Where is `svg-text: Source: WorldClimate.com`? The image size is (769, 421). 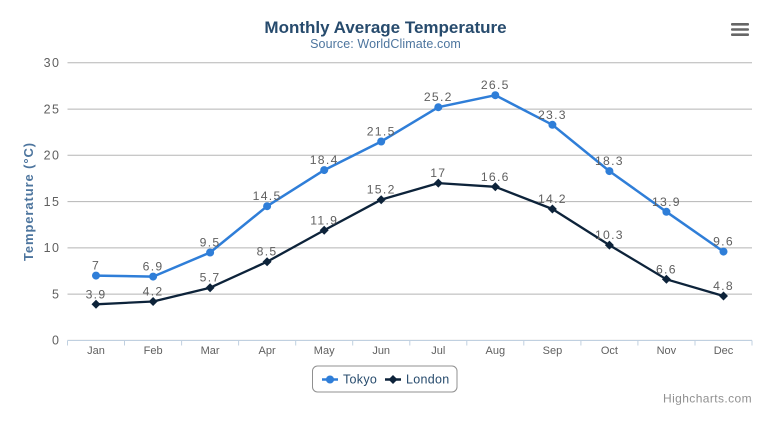 svg-text: Source: WorldClimate.com is located at coordinates (385, 44).